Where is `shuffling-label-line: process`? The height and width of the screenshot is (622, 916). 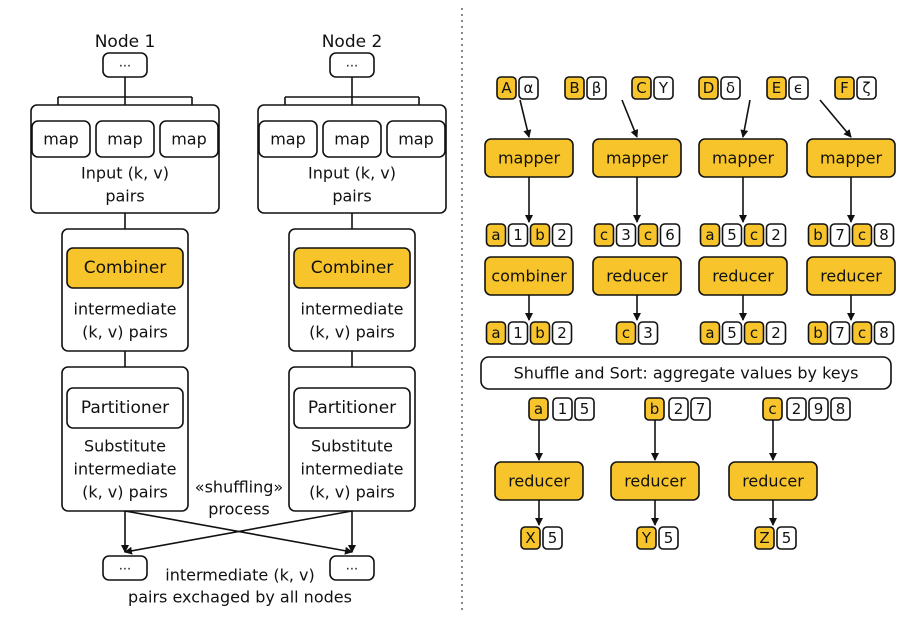
shuffling-label-line: process is located at coordinates (238, 509).